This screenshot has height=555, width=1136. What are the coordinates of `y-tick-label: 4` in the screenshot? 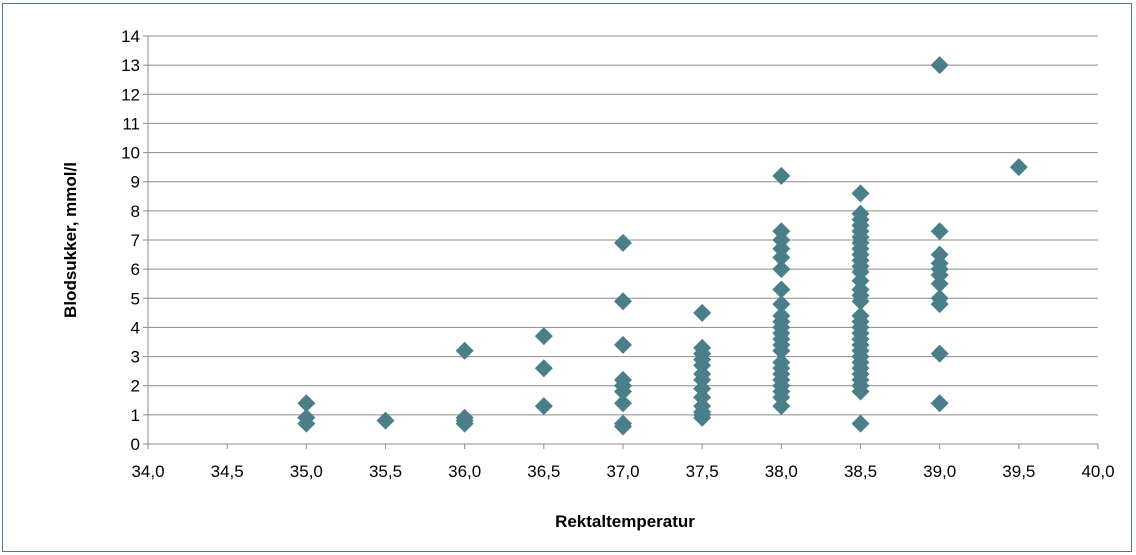 It's located at (135, 327).